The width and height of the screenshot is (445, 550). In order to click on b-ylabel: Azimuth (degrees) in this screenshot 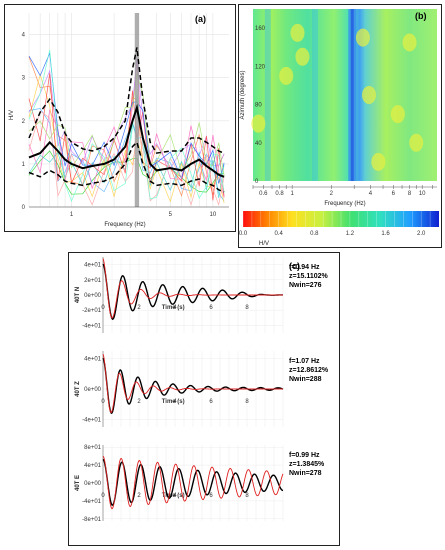, I will do `click(243, 94)`.